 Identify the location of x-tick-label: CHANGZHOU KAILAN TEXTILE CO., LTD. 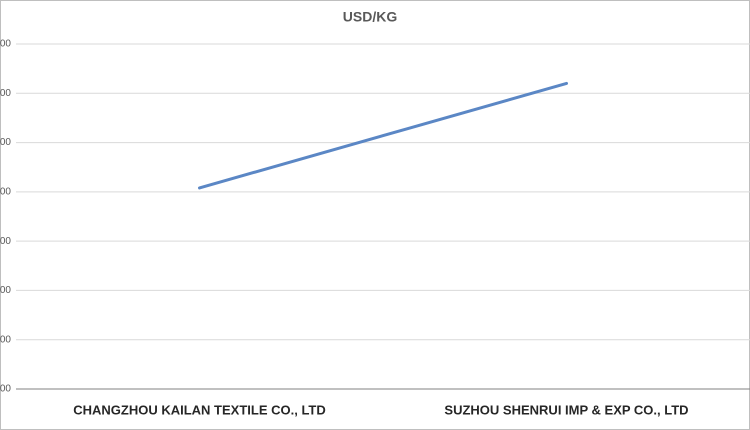
(199, 409).